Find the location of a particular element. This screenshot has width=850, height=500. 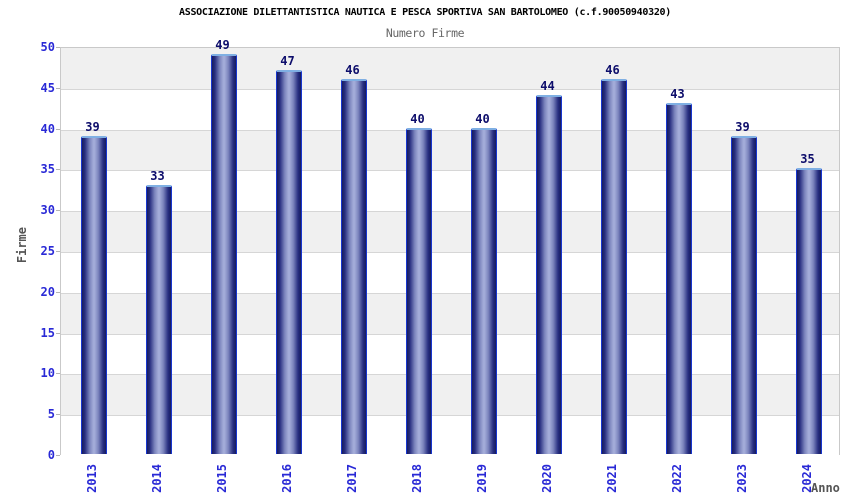

y-tick-label: 25 is located at coordinates (47, 251).